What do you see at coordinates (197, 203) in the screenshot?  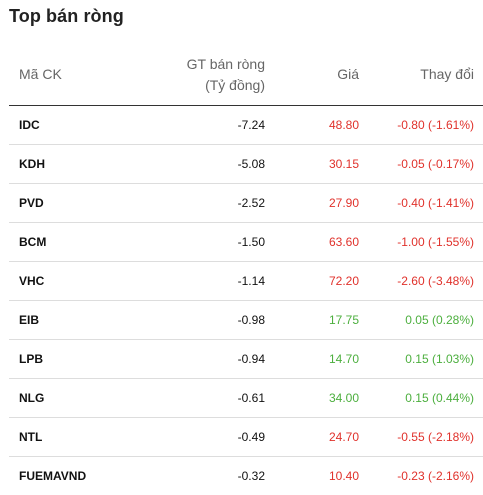 I see `net-sell-value: -2.52` at bounding box center [197, 203].